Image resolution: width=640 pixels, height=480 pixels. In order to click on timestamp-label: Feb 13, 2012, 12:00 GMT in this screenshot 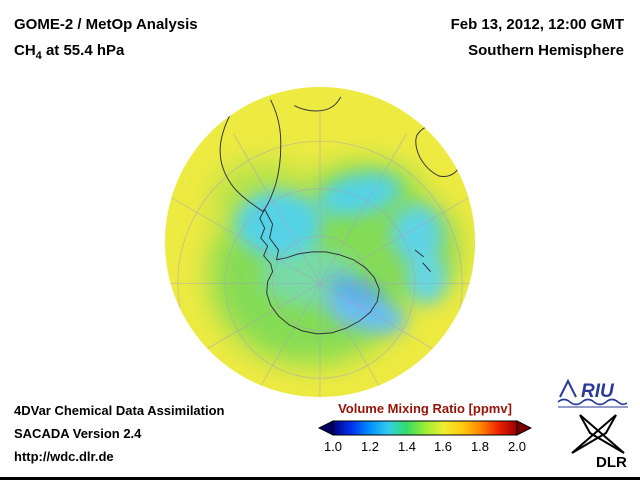, I will do `click(537, 24)`.